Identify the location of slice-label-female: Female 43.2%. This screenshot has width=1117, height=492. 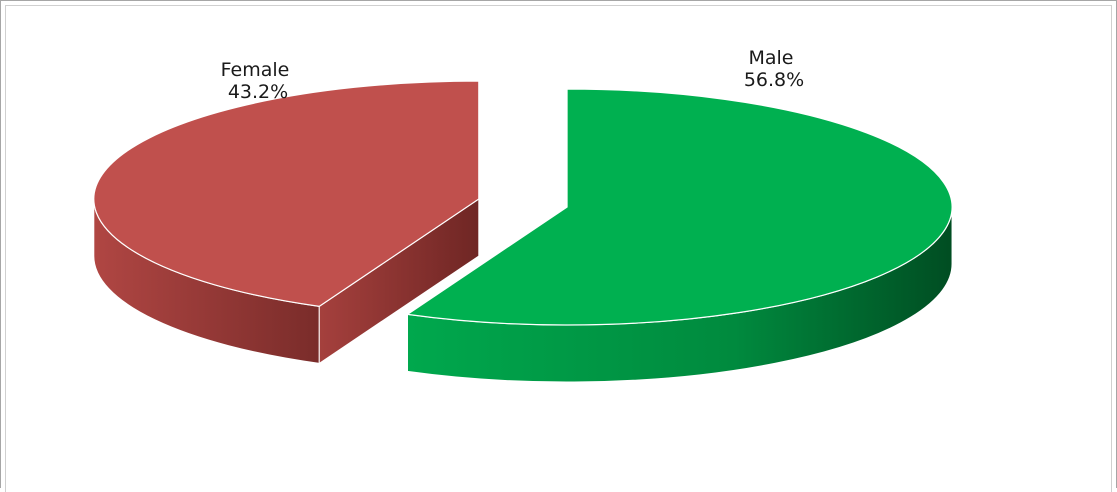
(258, 81).